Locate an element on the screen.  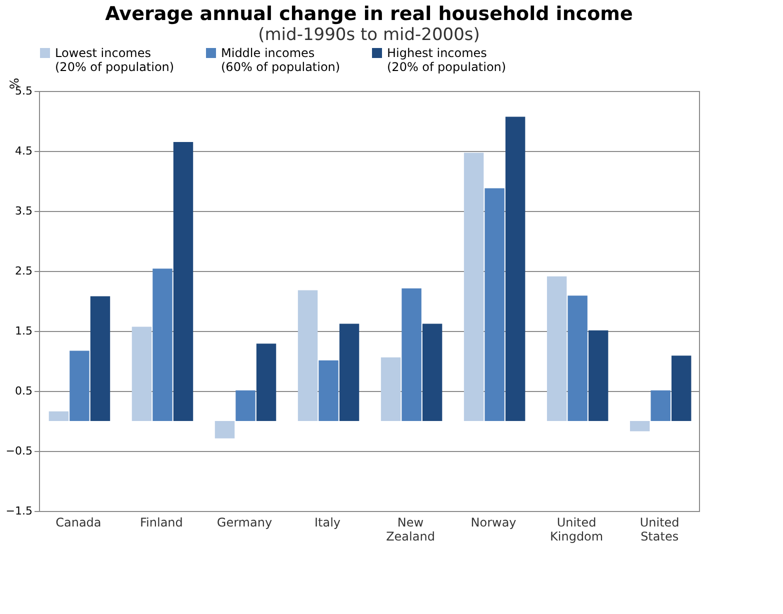
legend-label: Lowest incomes (20% of population) is located at coordinates (114, 60).